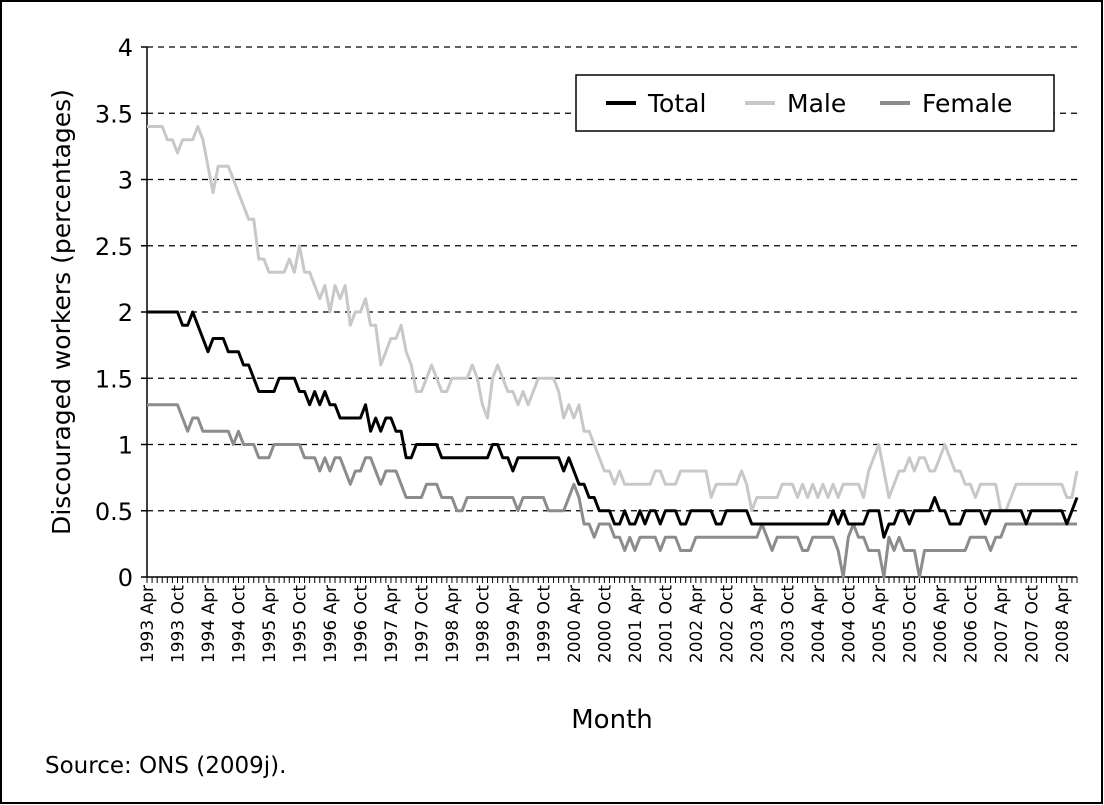 This screenshot has width=1104, height=805. I want to click on x-tick-label: 2000 Oct, so click(605, 624).